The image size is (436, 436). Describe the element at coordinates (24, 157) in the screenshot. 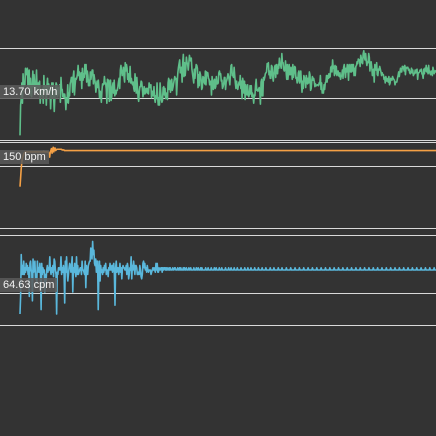

I see `heart-rate-reference-label: 150 bpm` at that location.